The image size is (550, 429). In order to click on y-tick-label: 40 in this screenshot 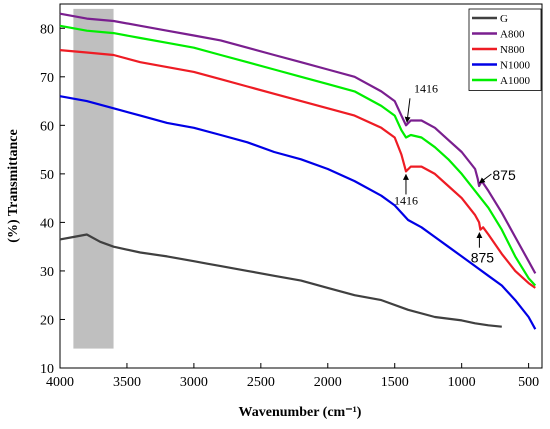, I will do `click(47, 223)`.